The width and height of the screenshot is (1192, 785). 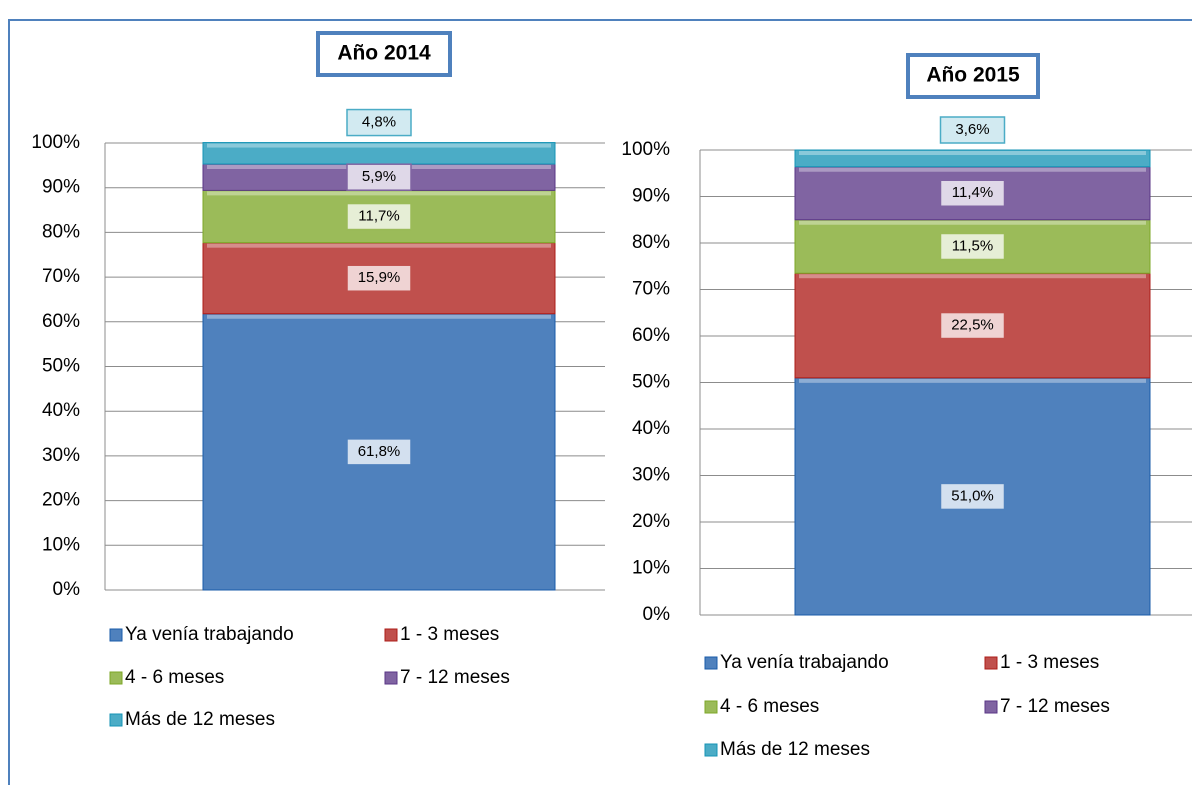 I want to click on data-label: 61,8%, so click(x=379, y=451).